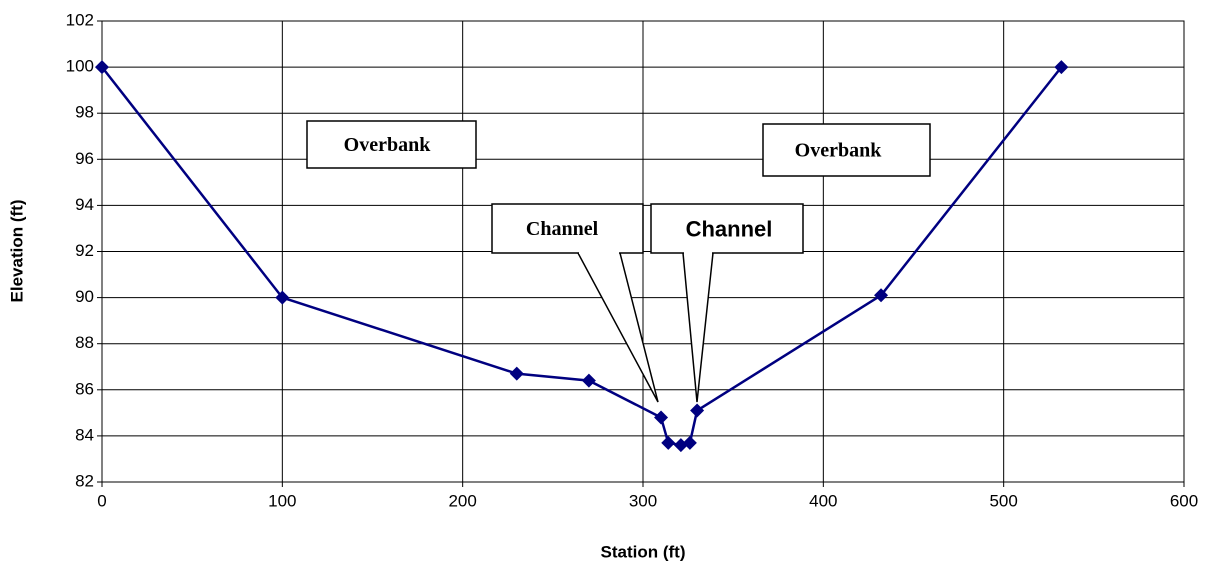 This screenshot has height=573, width=1213. What do you see at coordinates (80, 66) in the screenshot?
I see `y-tick-label: 100` at bounding box center [80, 66].